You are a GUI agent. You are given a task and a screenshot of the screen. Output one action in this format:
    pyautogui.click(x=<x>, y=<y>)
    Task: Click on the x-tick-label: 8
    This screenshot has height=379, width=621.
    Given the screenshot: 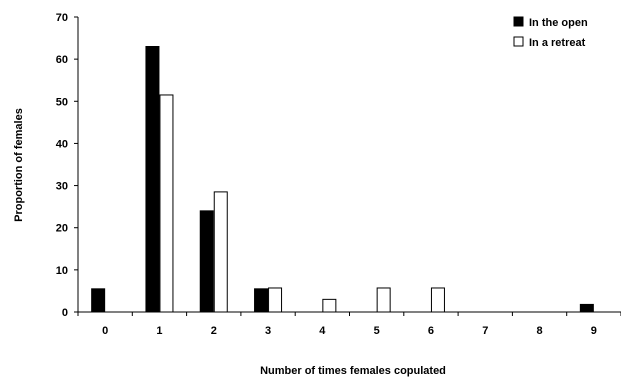 What is the action you would take?
    pyautogui.click(x=539, y=331)
    